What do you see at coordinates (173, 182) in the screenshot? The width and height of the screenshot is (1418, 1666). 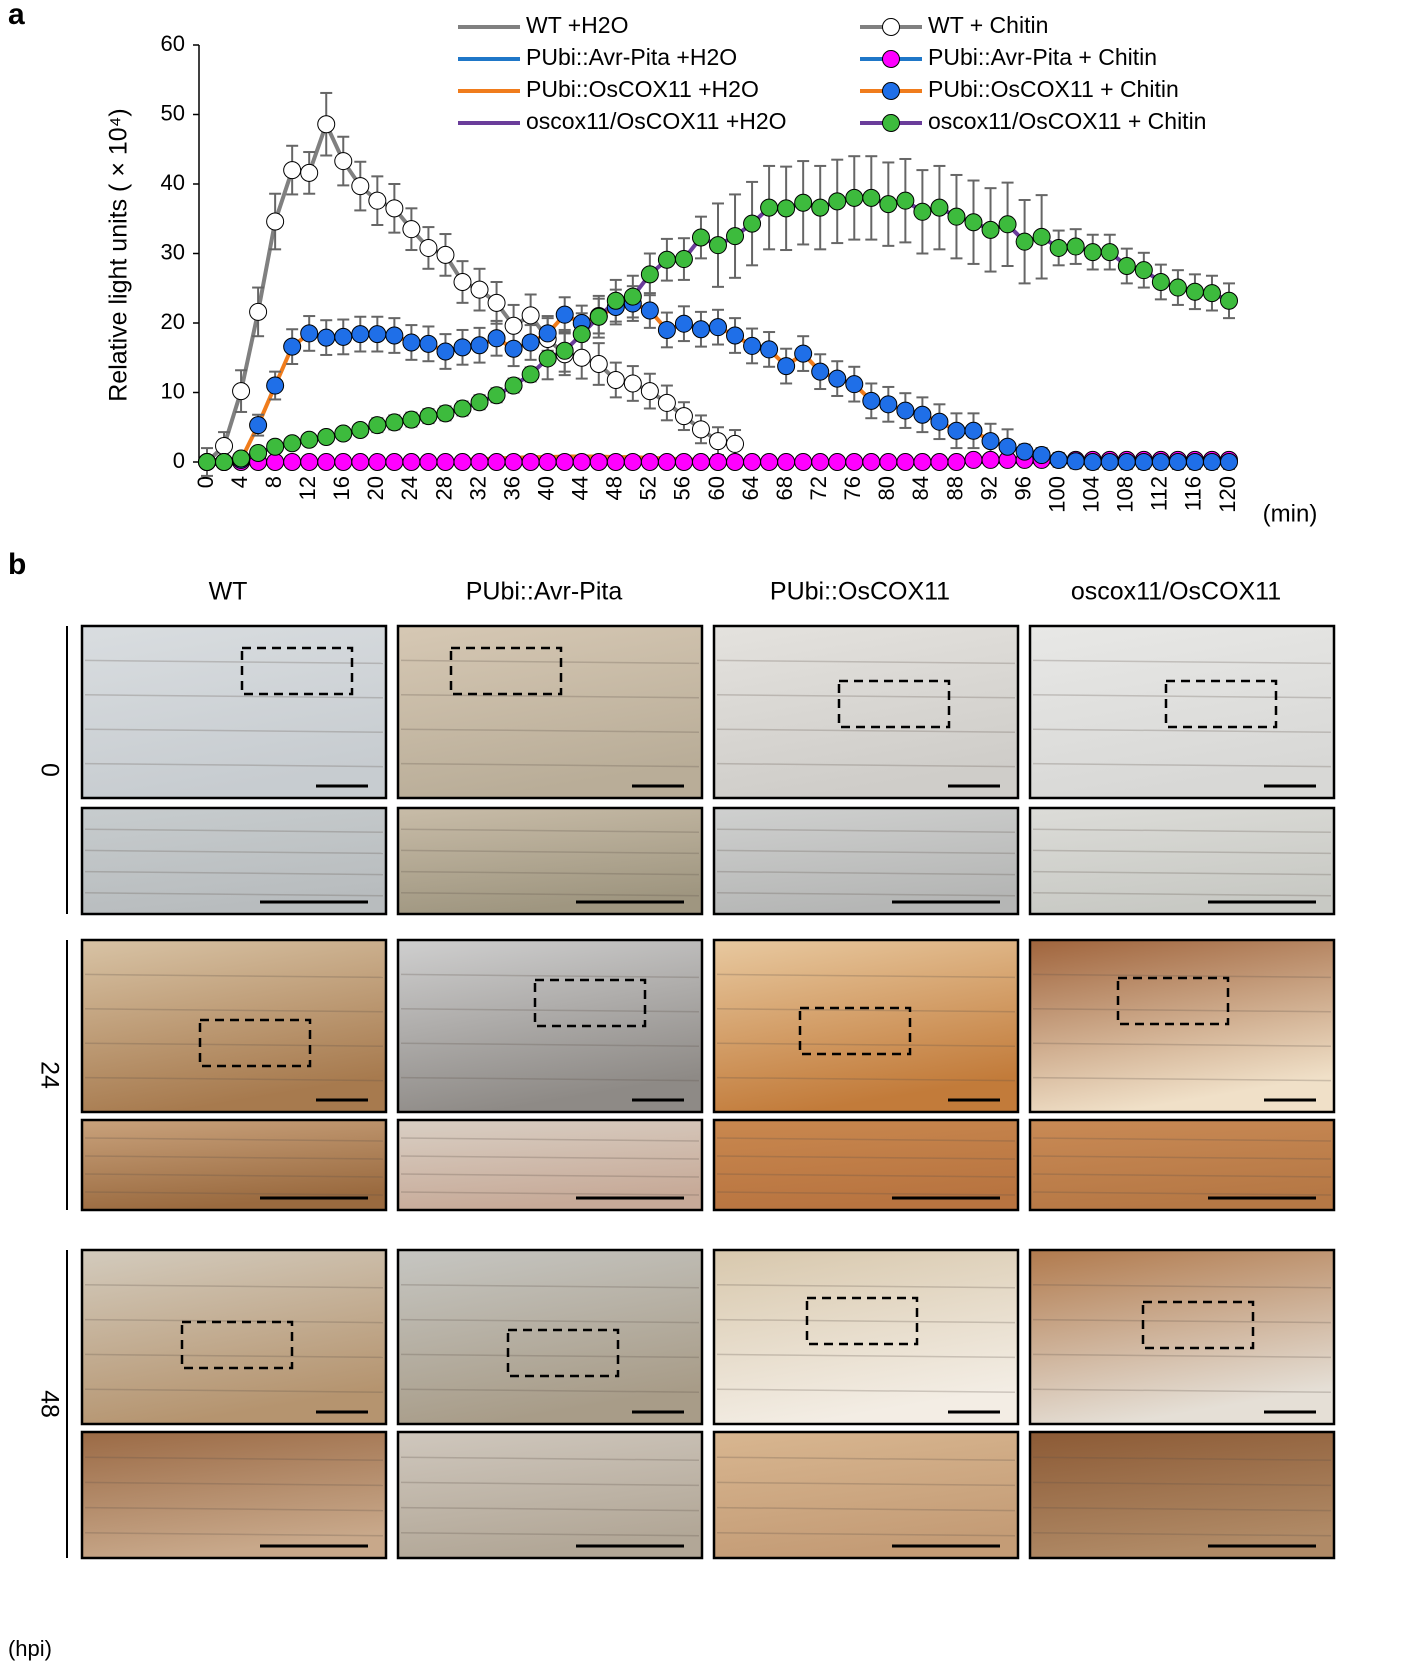 I see `y-tick-label: 40` at bounding box center [173, 182].